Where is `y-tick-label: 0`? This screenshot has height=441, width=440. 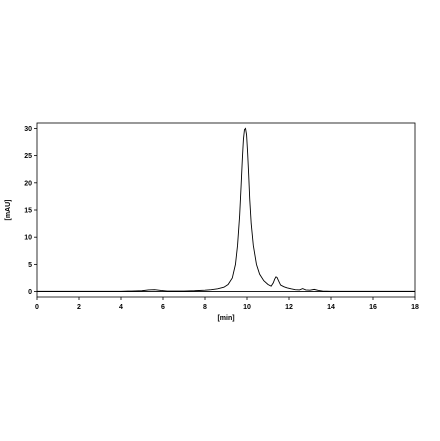
y-tick-label: 0 is located at coordinates (30, 292).